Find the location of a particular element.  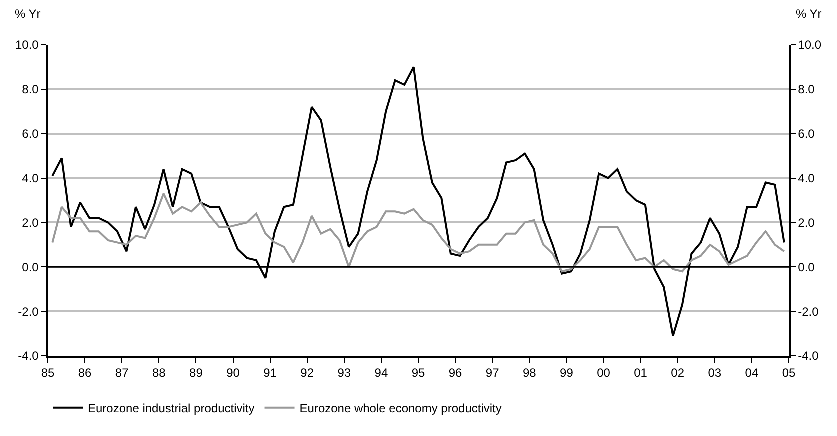

y2-tick-label: 10.0 is located at coordinates (810, 45).